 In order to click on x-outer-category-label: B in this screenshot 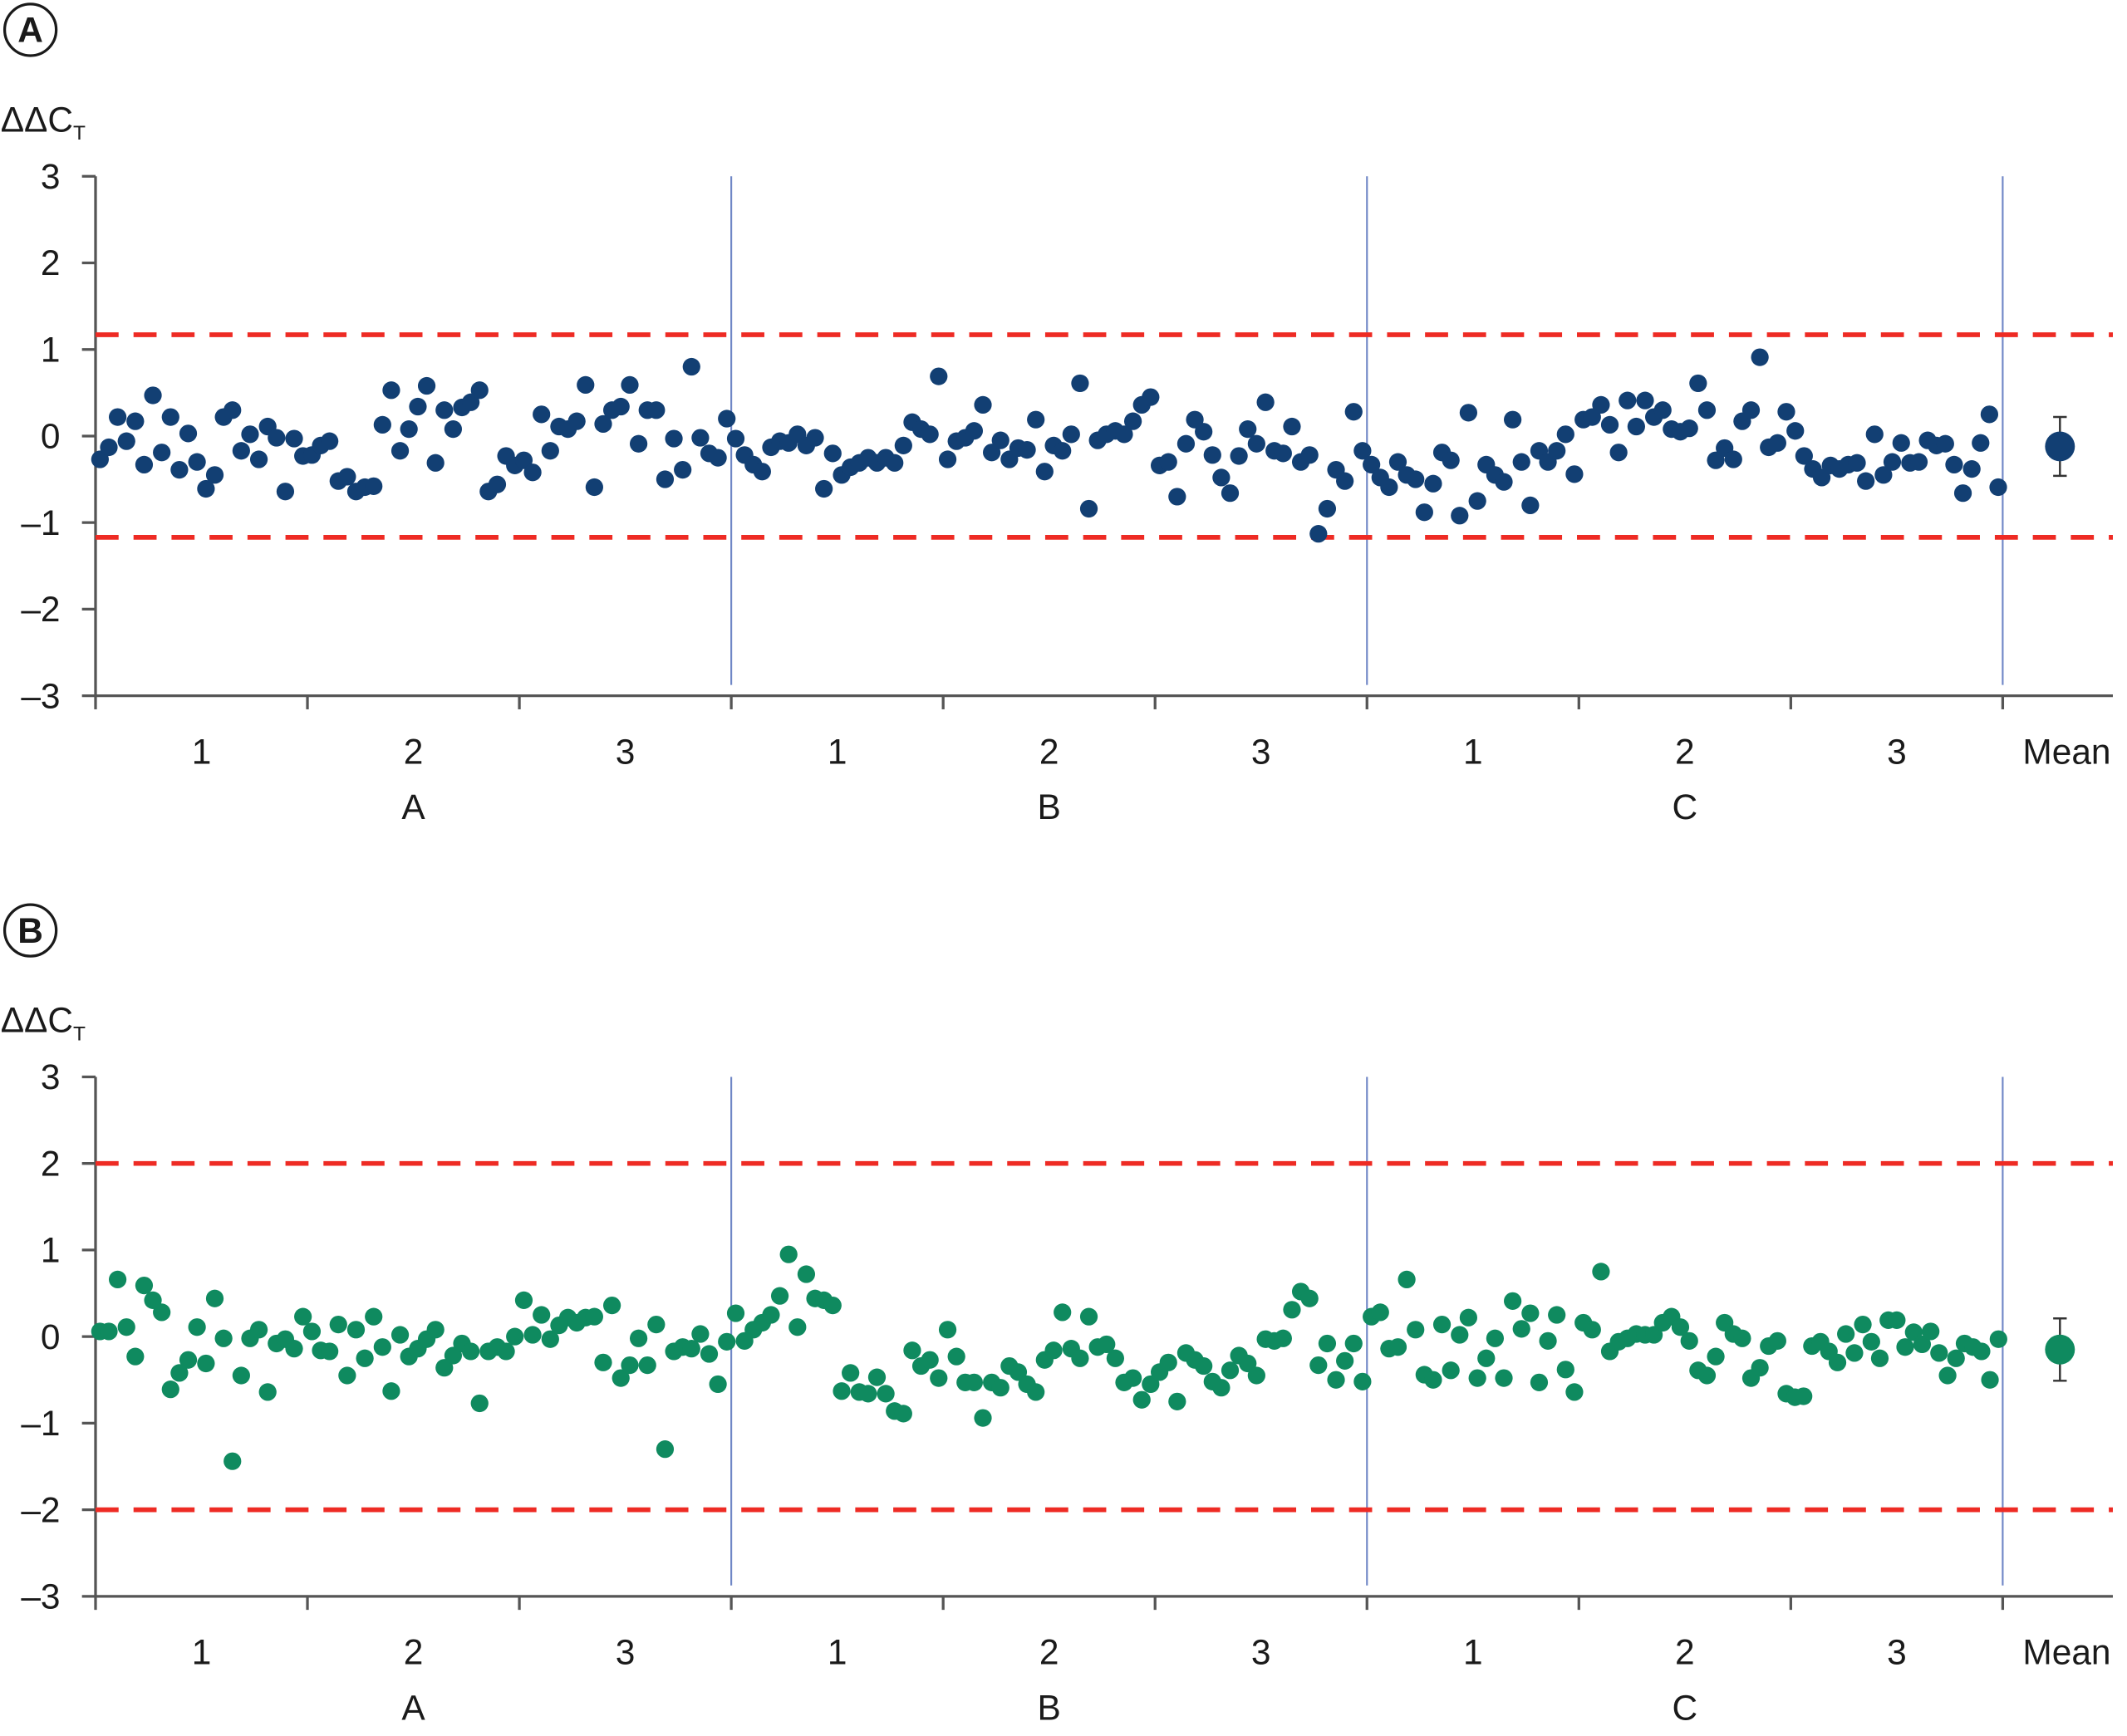, I will do `click(1049, 806)`.